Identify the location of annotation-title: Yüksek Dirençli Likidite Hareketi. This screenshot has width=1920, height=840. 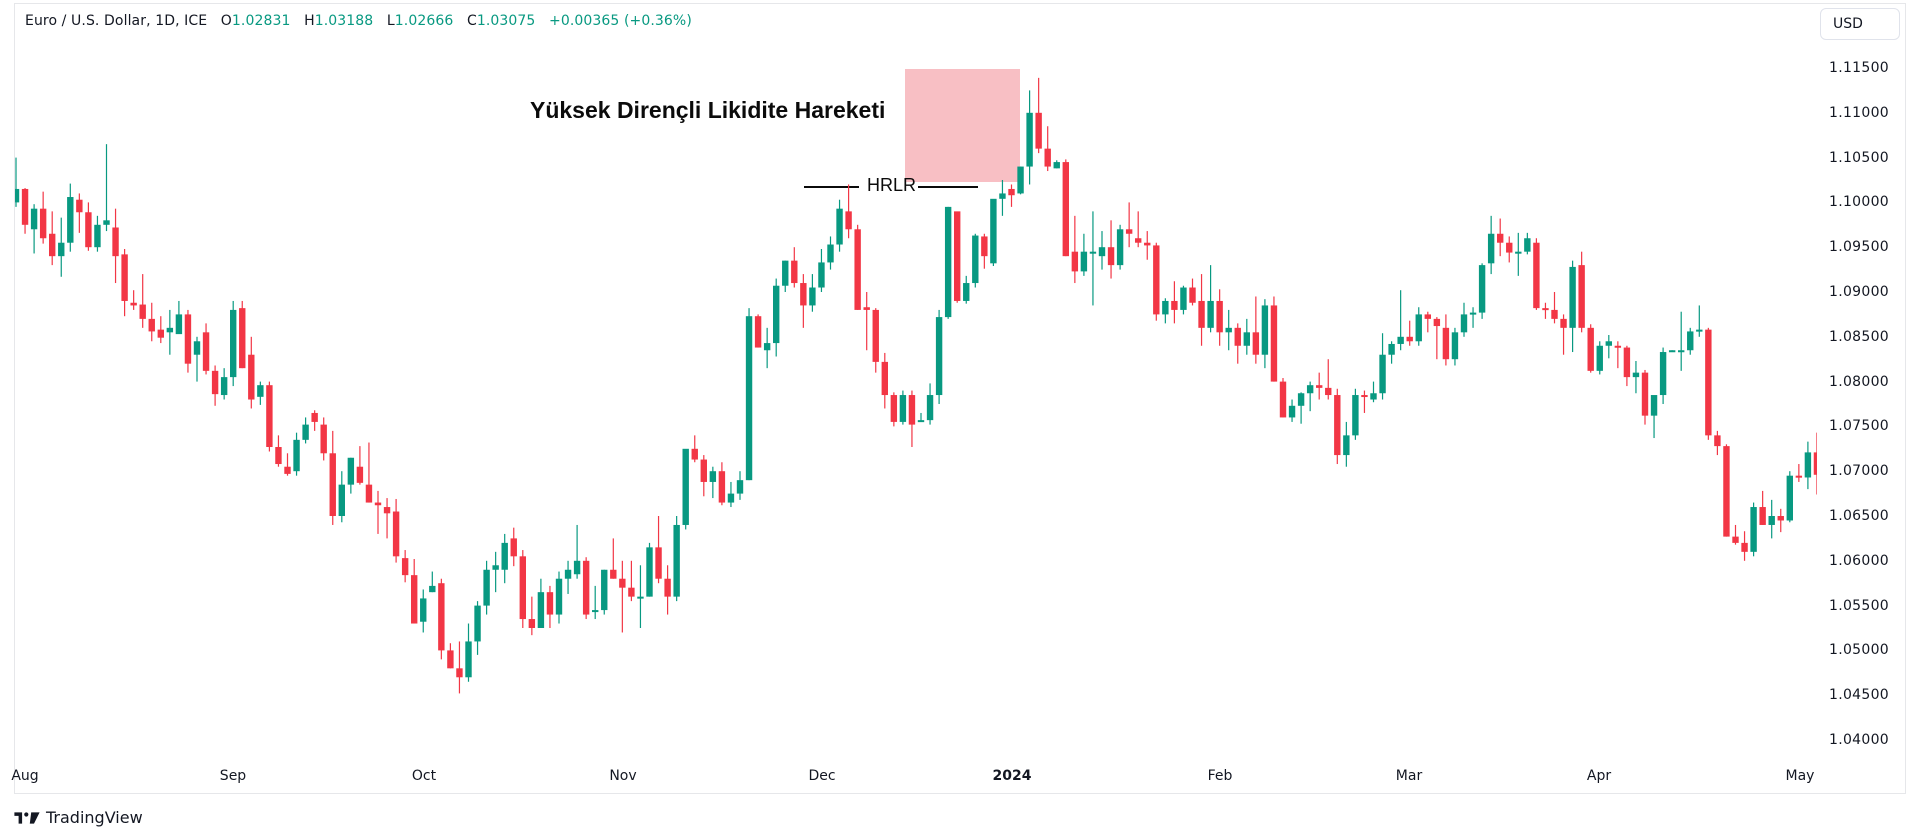
(708, 110).